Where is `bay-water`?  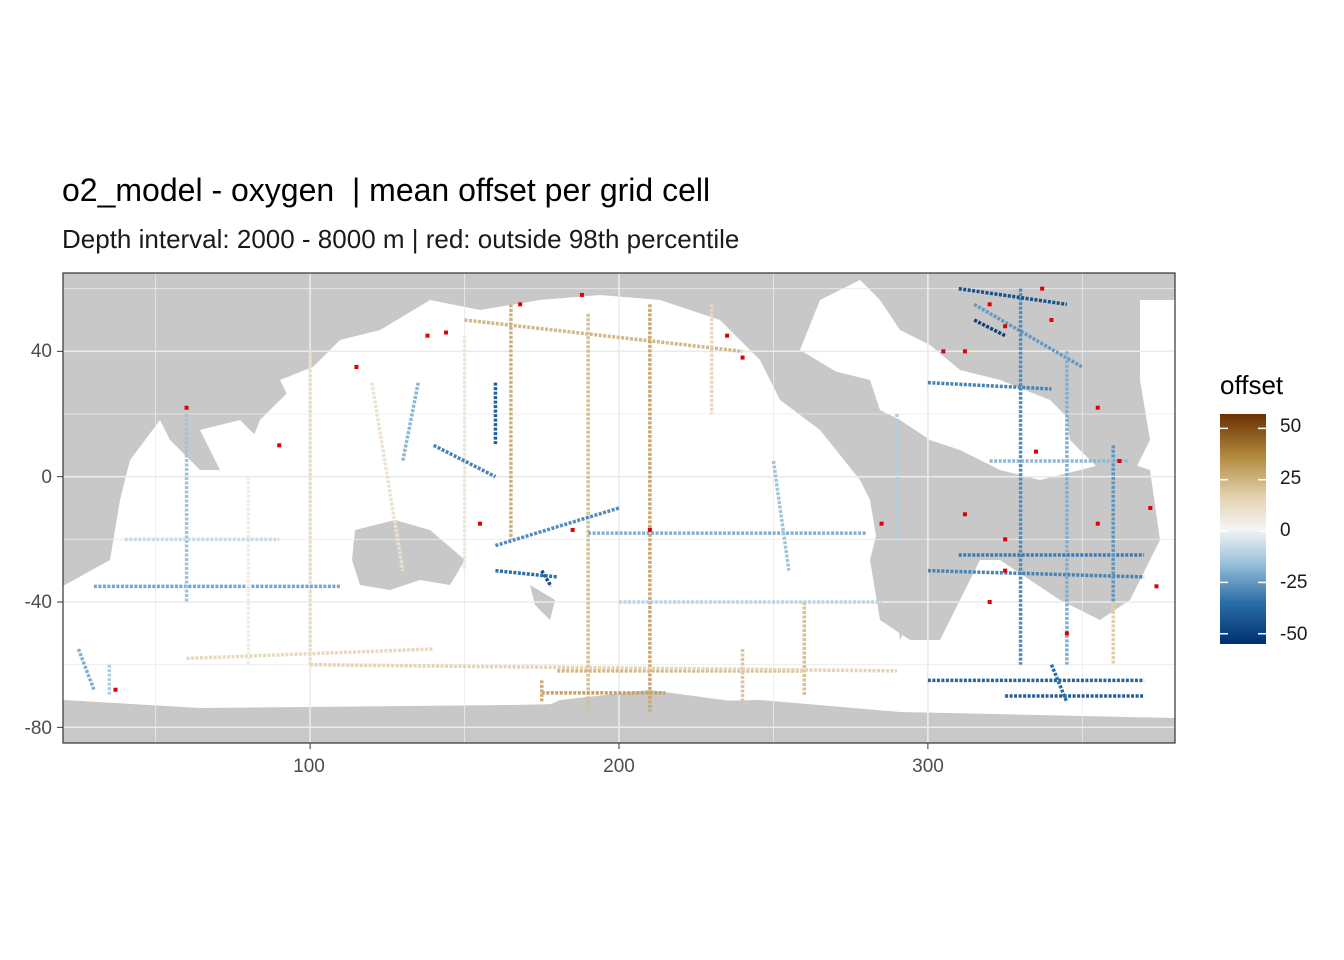
bay-water is located at coordinates (320, 390).